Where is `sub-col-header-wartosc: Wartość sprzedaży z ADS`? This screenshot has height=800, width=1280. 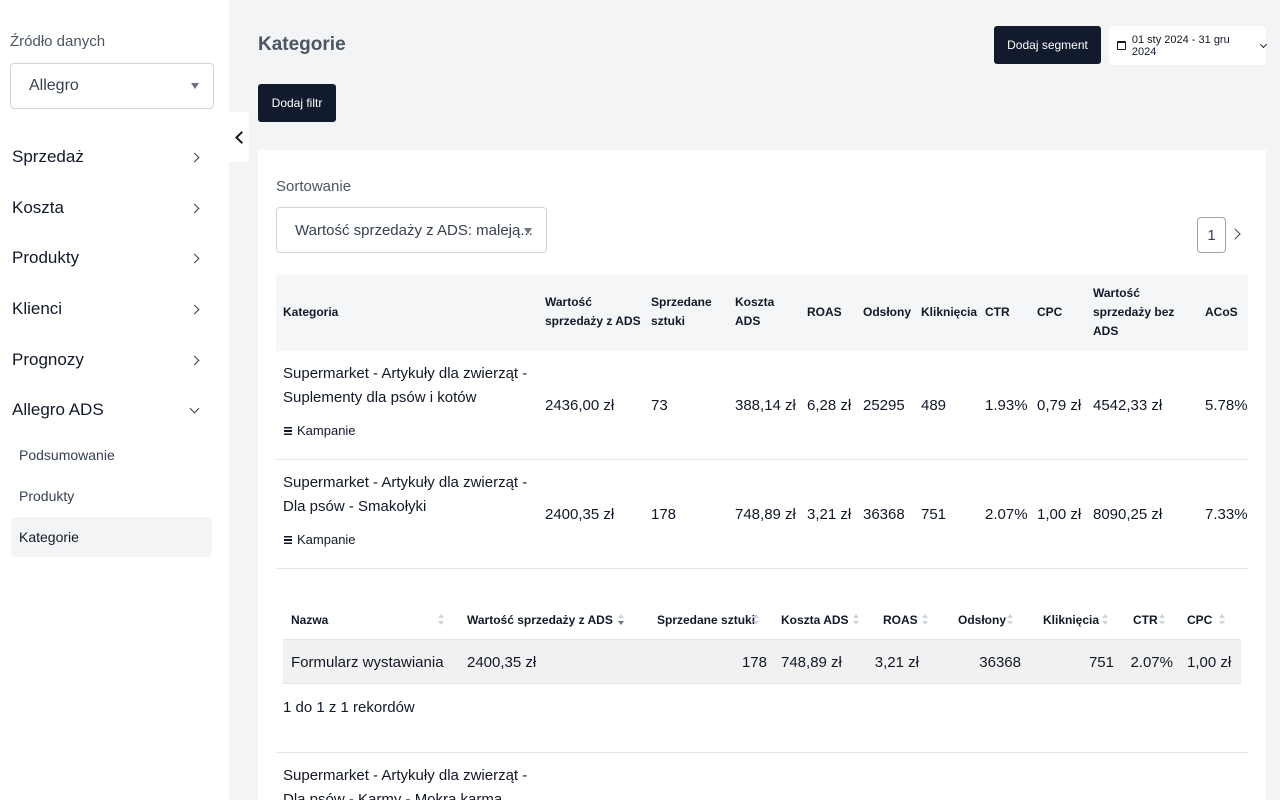
sub-col-header-wartosc: Wartość sprzedaży z ADS is located at coordinates (540, 620).